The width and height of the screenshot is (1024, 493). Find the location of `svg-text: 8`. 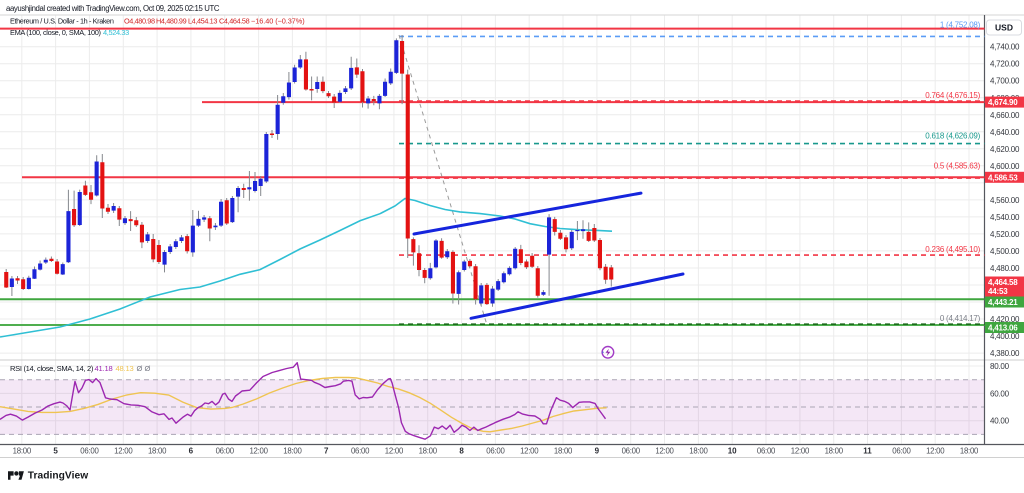

svg-text: 8 is located at coordinates (461, 451).